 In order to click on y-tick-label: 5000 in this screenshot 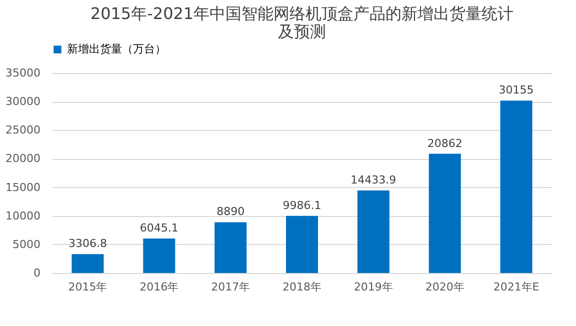, I will do `click(26, 244)`.